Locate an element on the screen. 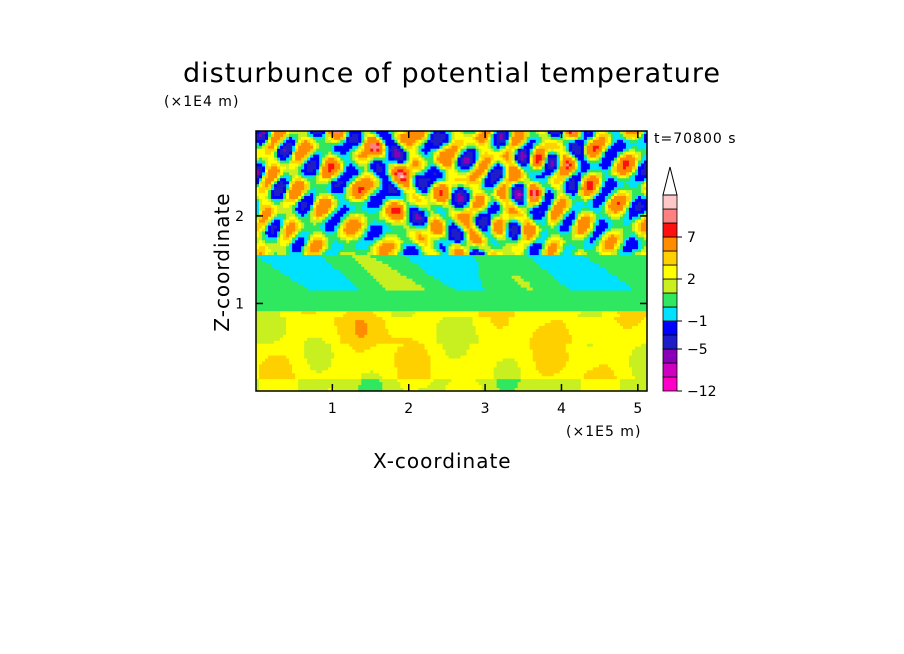 The image size is (904, 654). x-tick-label: 4 is located at coordinates (561, 409).